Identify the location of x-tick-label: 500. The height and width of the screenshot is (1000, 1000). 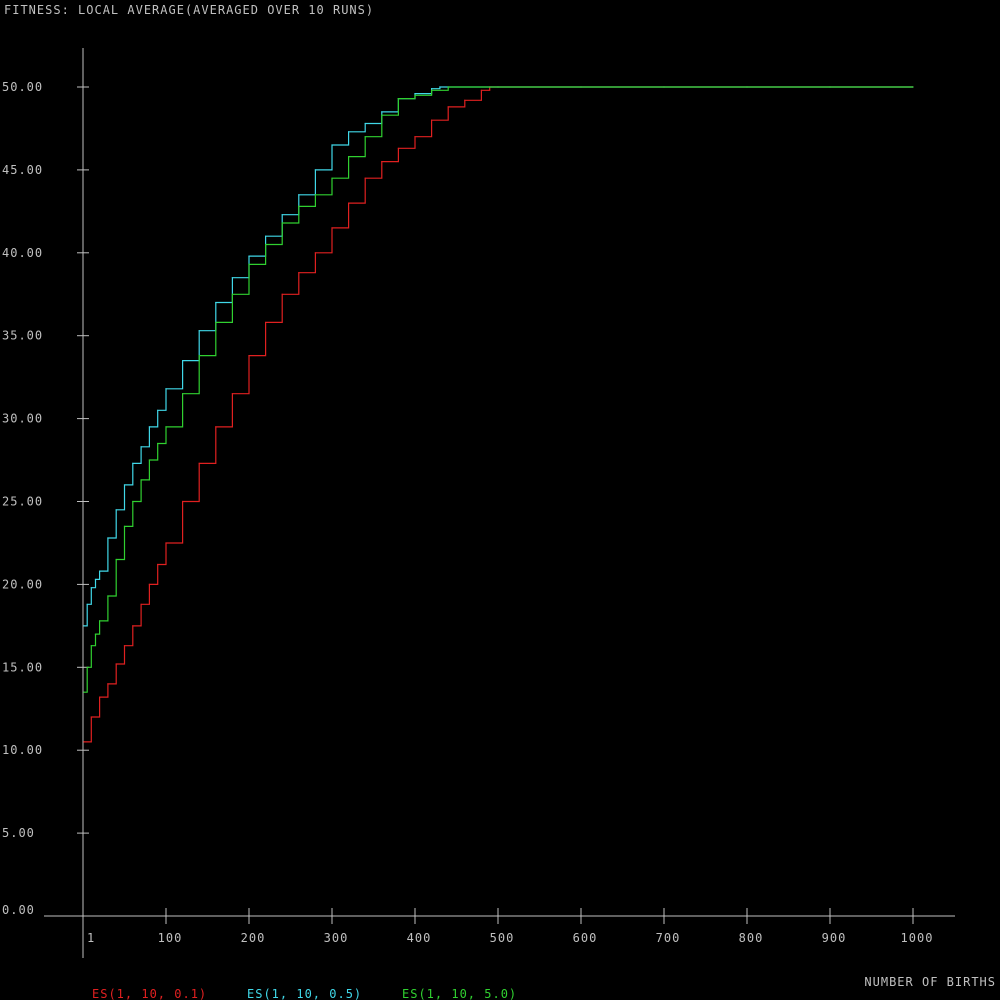
(502, 938).